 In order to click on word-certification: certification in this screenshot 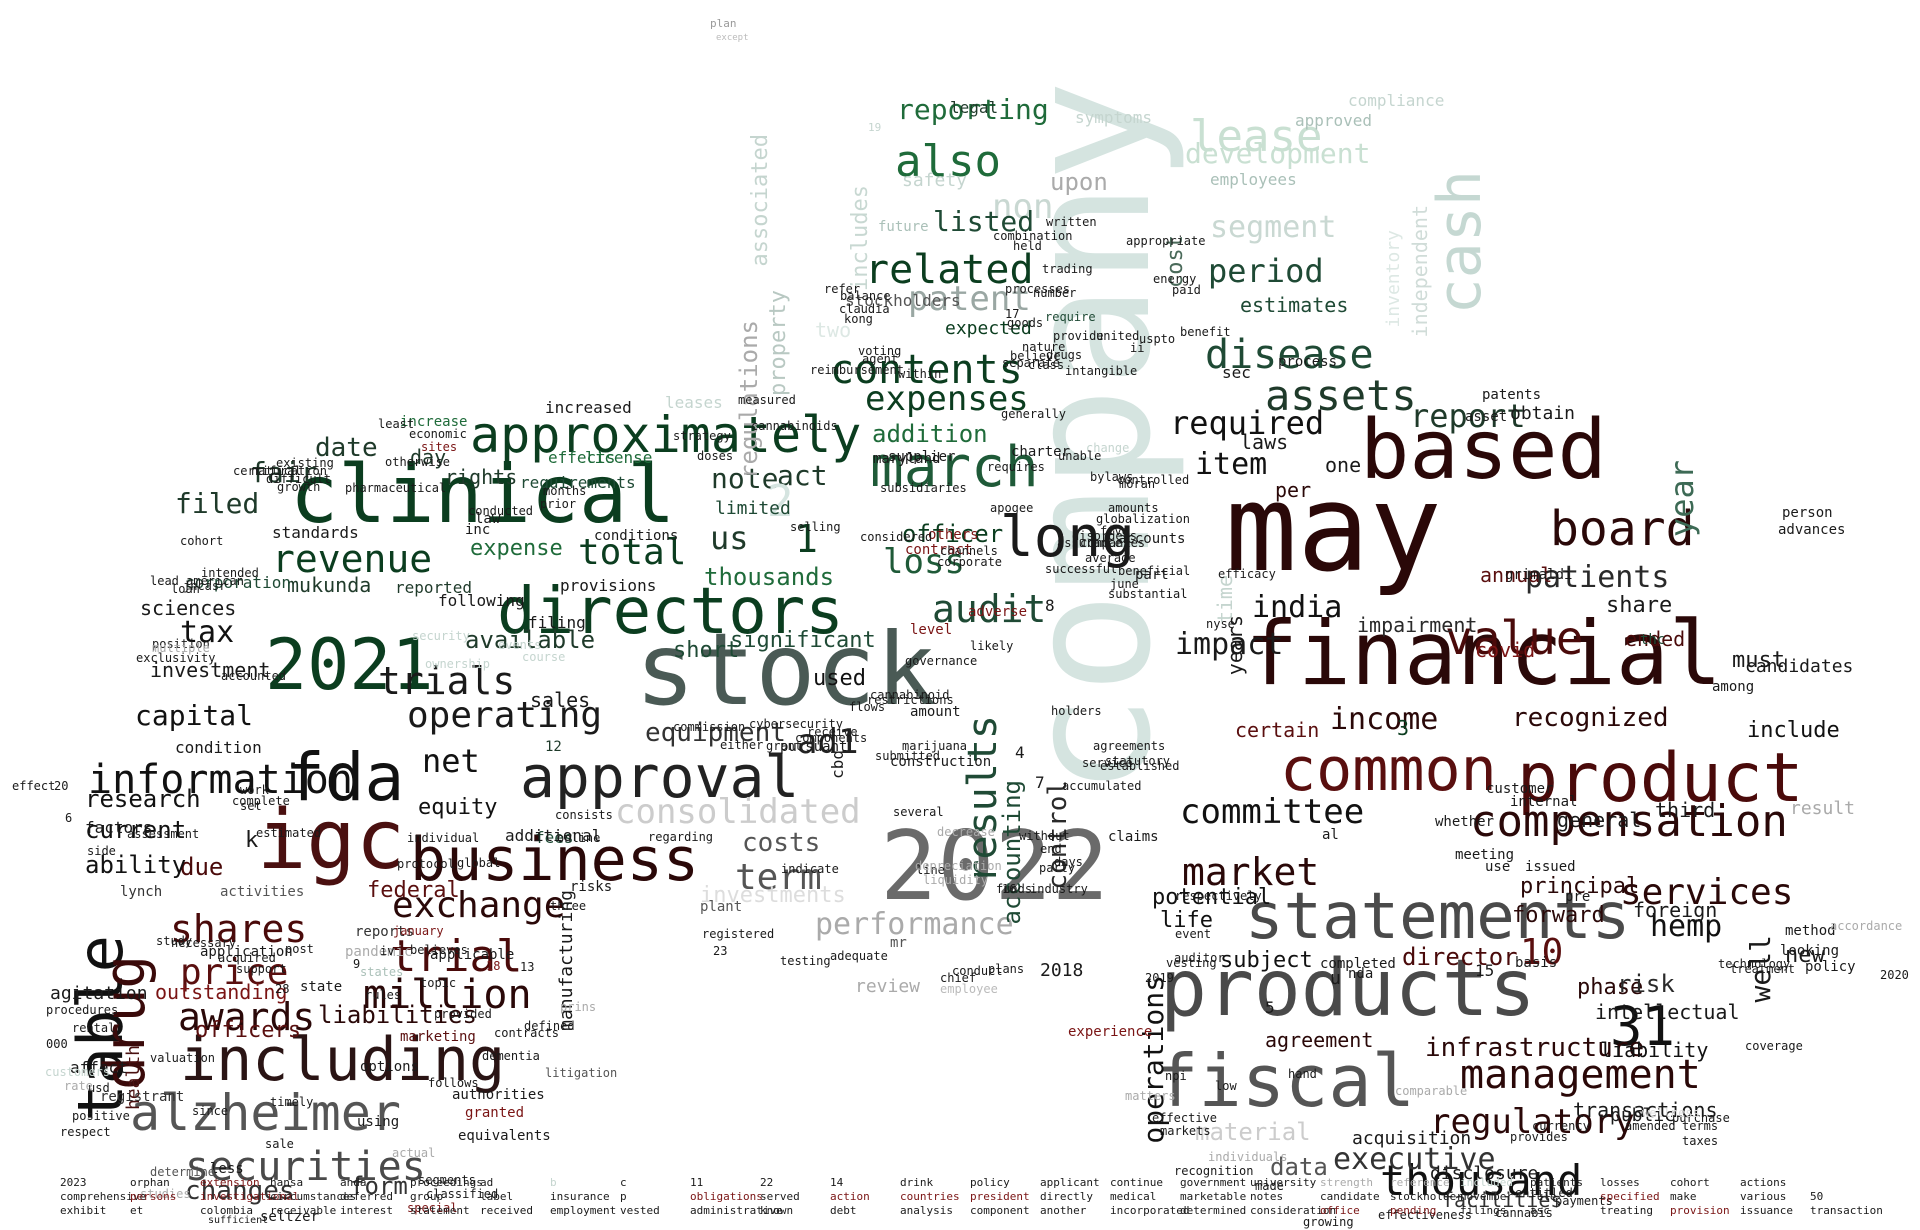, I will do `click(280, 471)`.